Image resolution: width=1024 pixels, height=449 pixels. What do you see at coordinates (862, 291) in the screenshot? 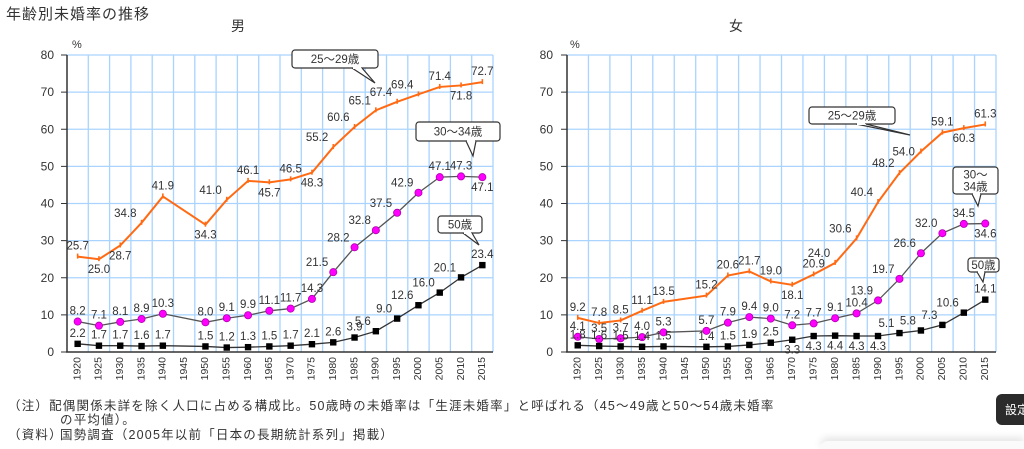
I see `data-label: 13.9` at bounding box center [862, 291].